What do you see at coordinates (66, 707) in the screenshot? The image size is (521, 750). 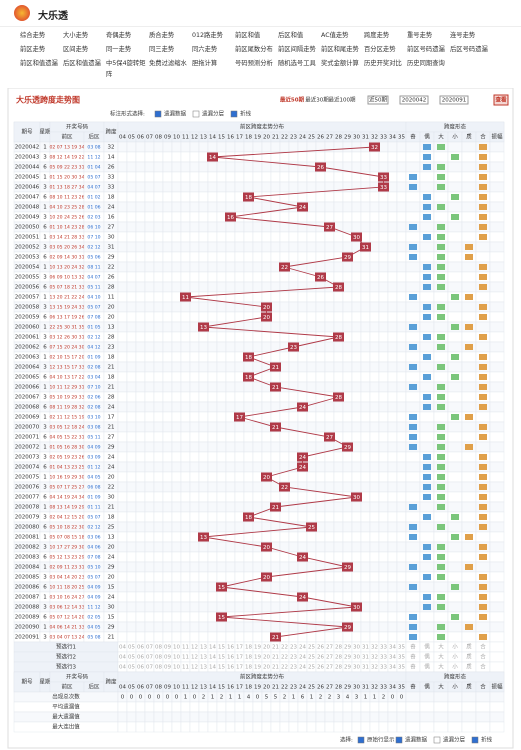 I see `stat-label: 平均遗漏值` at bounding box center [66, 707].